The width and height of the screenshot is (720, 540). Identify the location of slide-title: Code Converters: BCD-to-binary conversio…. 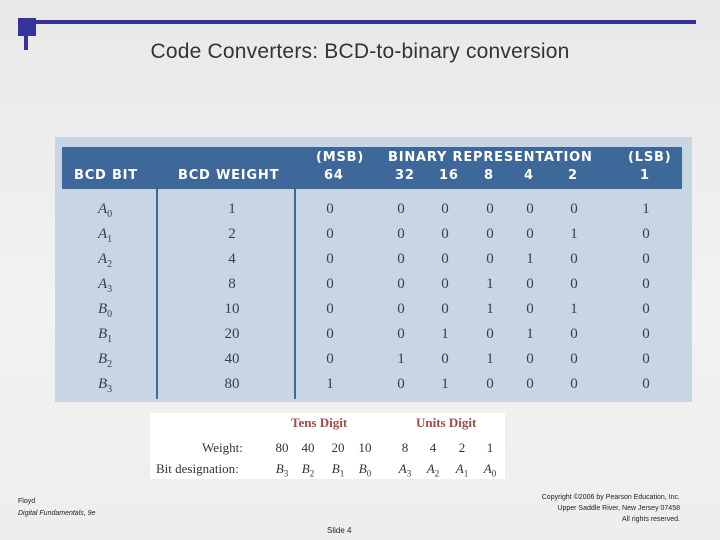
(360, 52).